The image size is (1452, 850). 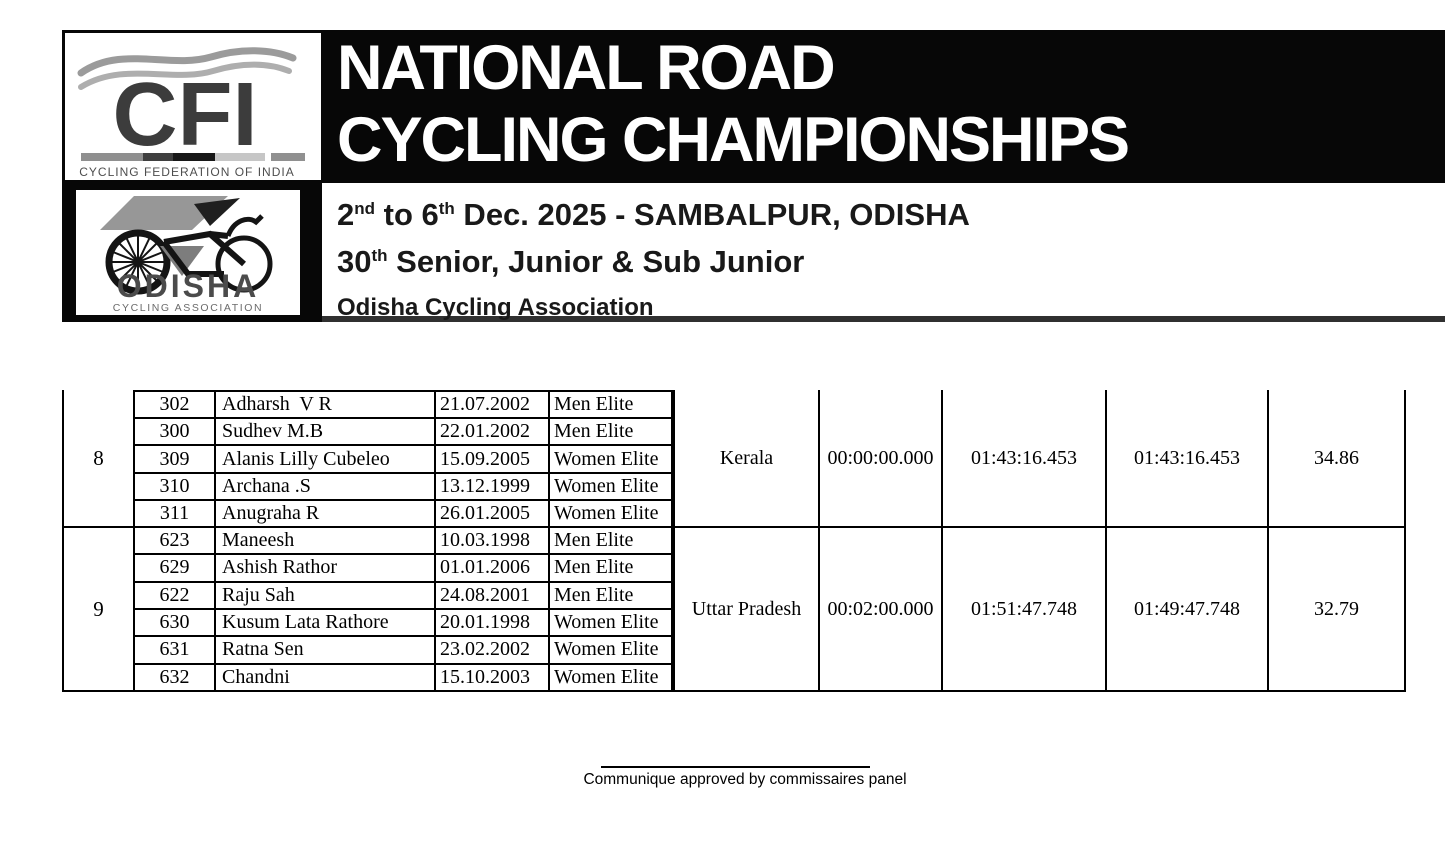 I want to click on rider-dob: 24.08.2001, so click(x=491, y=595).